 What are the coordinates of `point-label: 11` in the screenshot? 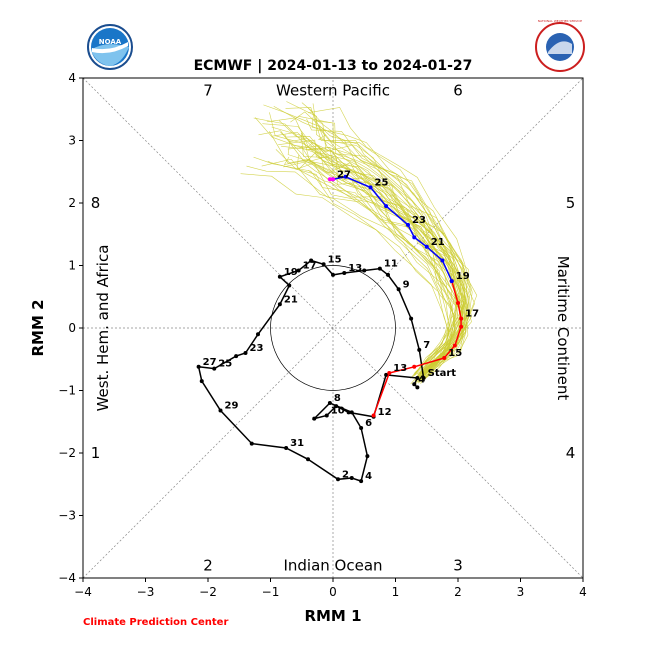 It's located at (391, 264).